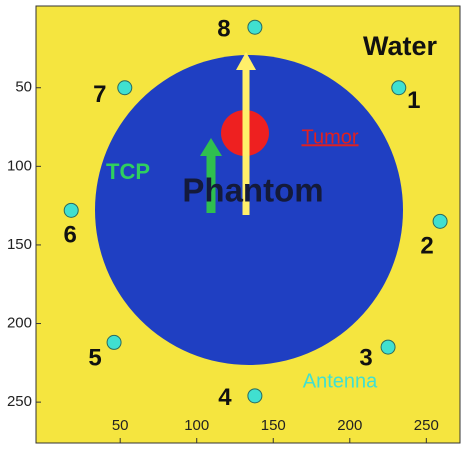 The image size is (474, 455). Describe the element at coordinates (70, 235) in the screenshot. I see `antenna-number: 6` at that location.